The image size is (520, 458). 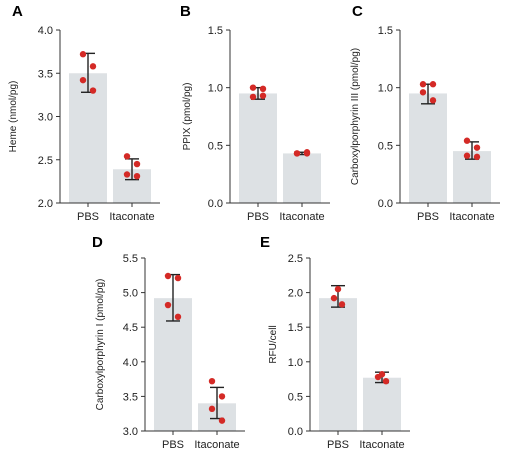 I want to click on y-tick-label: 4.5, so click(x=130, y=328).